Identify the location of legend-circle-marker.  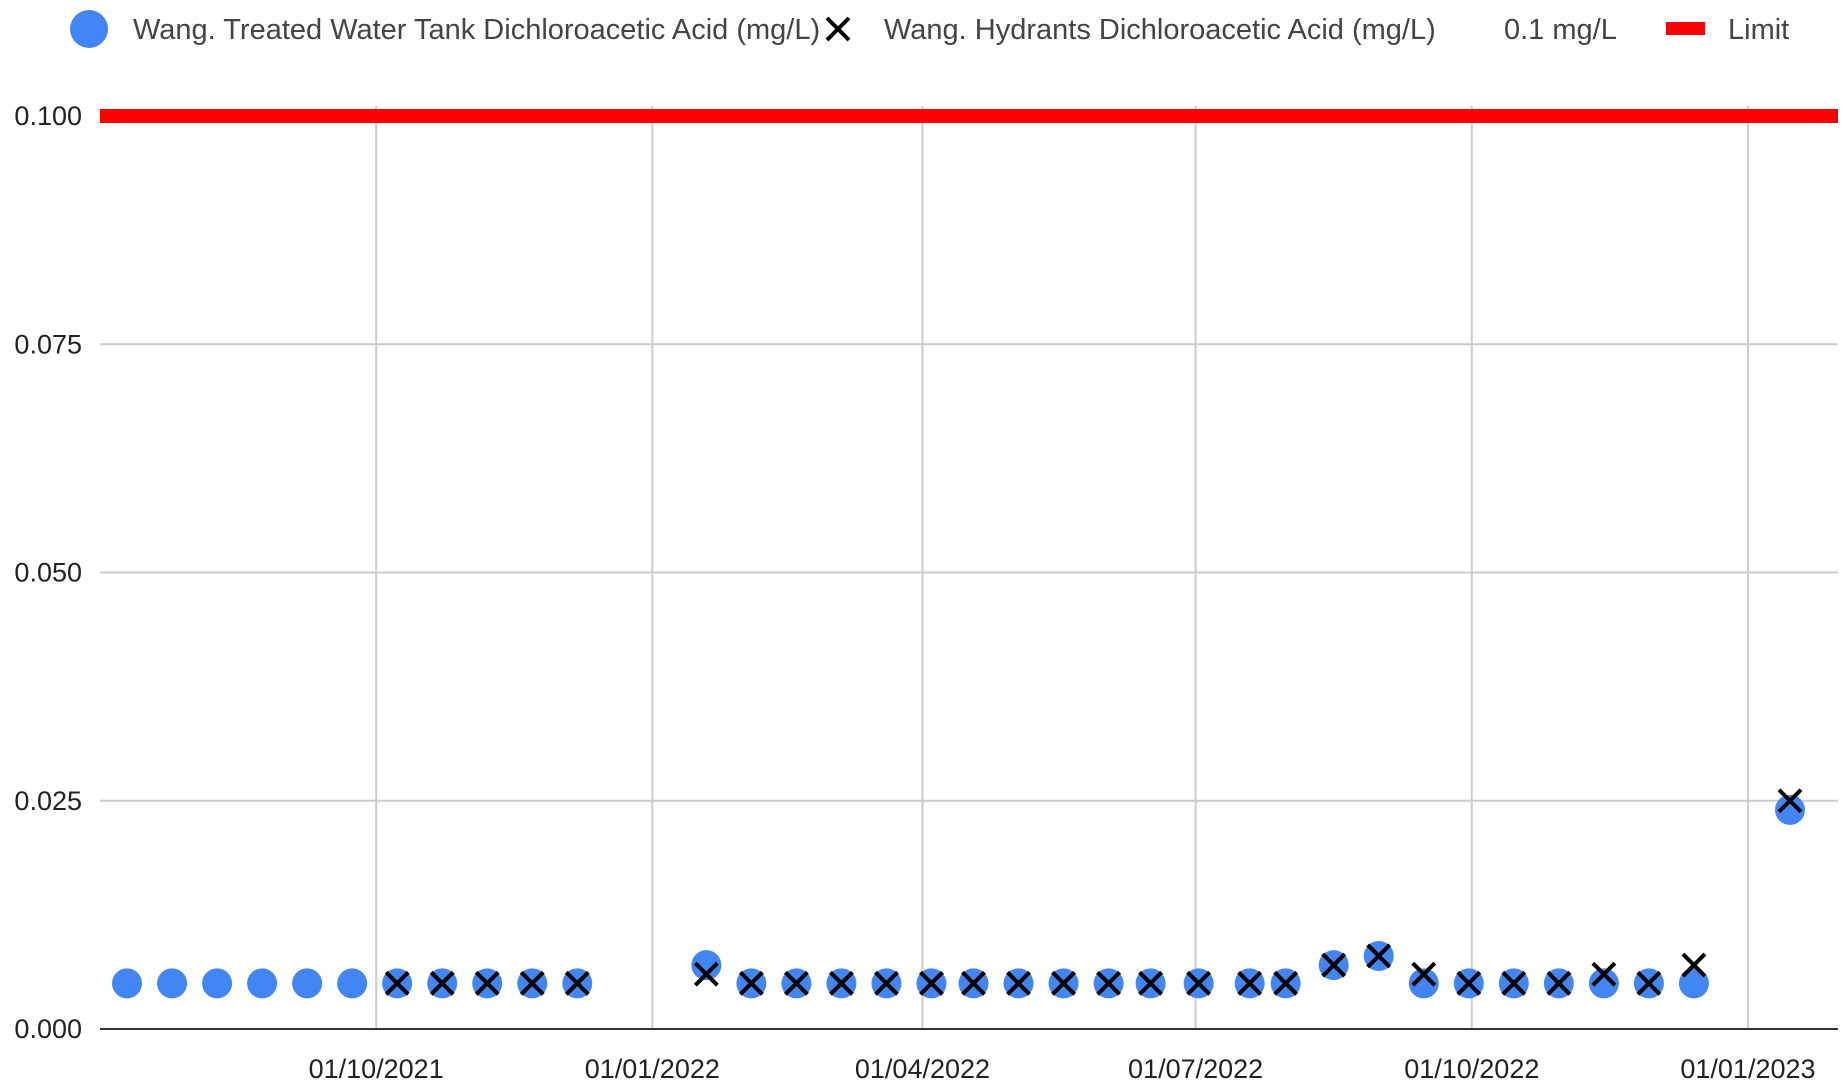
(89, 29).